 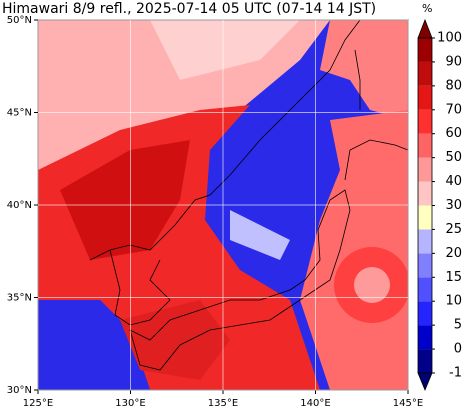 I want to click on colorbar-tick-label: 40, so click(x=453, y=181).